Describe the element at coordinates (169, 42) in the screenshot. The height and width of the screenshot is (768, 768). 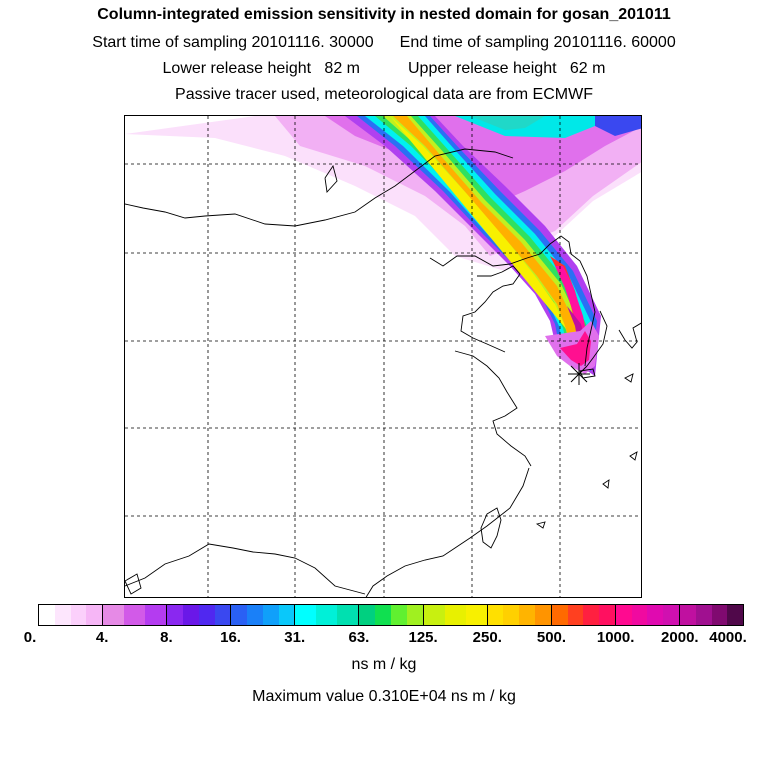
I see `start-label: Start time of sampling` at that location.